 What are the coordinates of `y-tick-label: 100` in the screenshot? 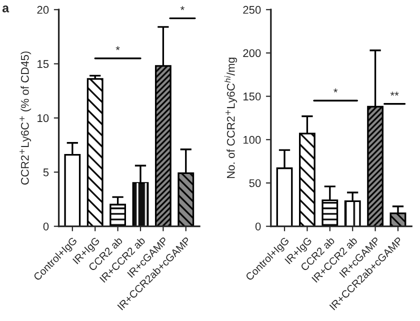 It's located at (252, 140).